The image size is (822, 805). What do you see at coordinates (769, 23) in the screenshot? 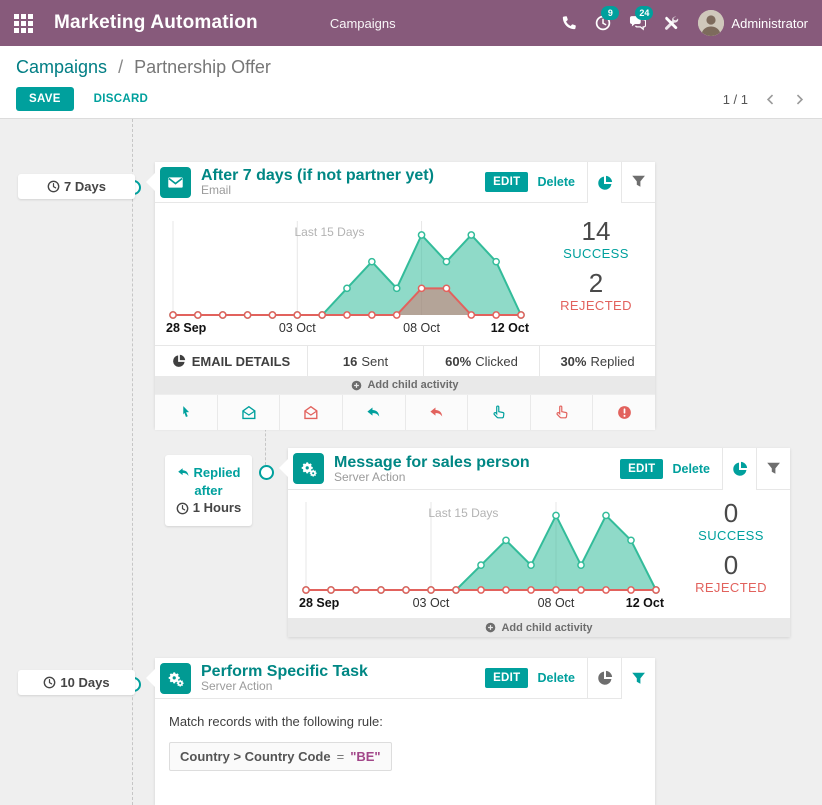
I see `user-menu: Administrator` at bounding box center [769, 23].